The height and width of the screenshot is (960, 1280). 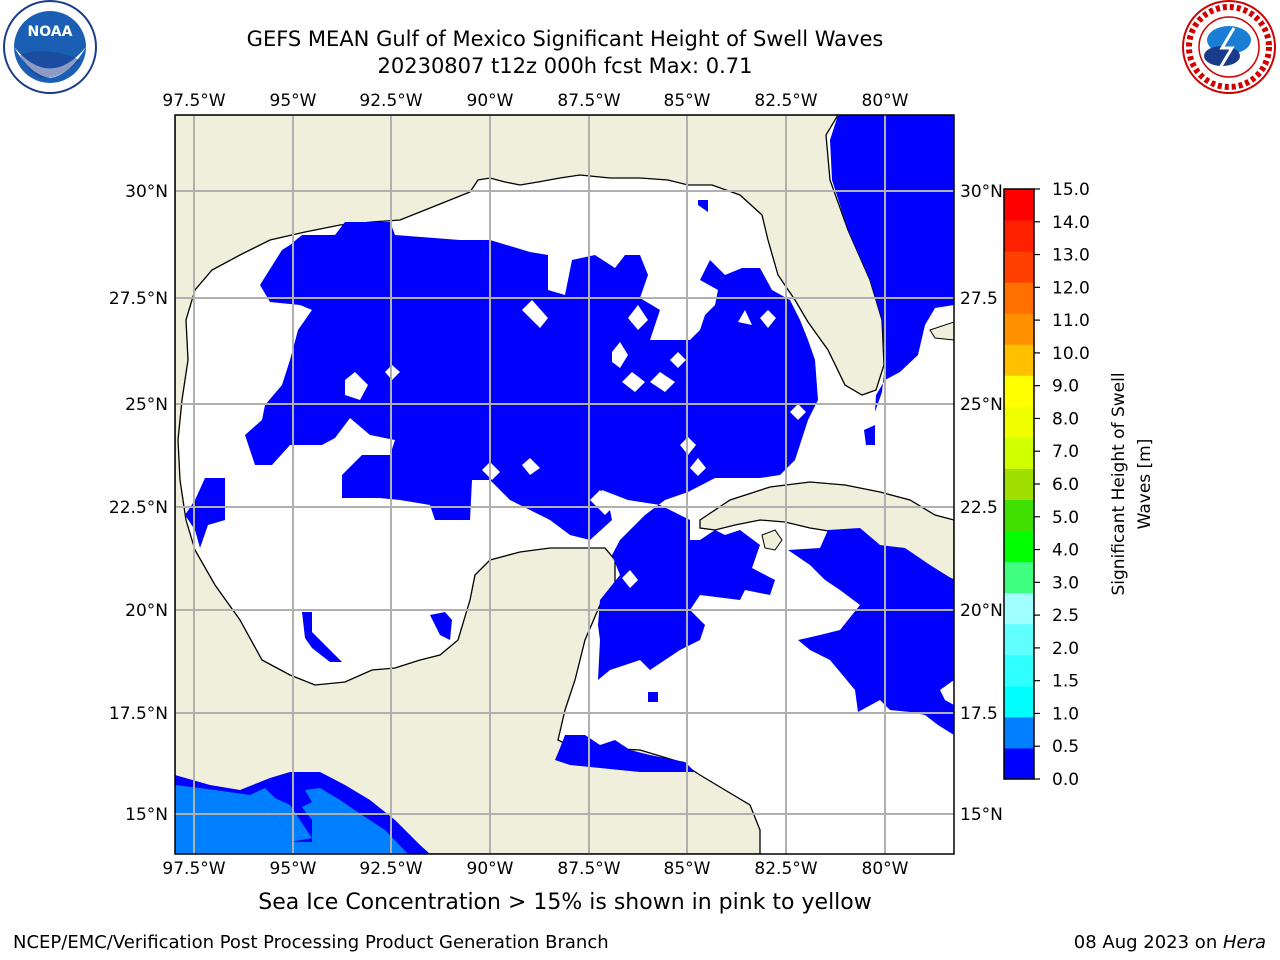 What do you see at coordinates (1119, 483) in the screenshot?
I see `colorbar-label-line1: Significant Height of Swell` at bounding box center [1119, 483].